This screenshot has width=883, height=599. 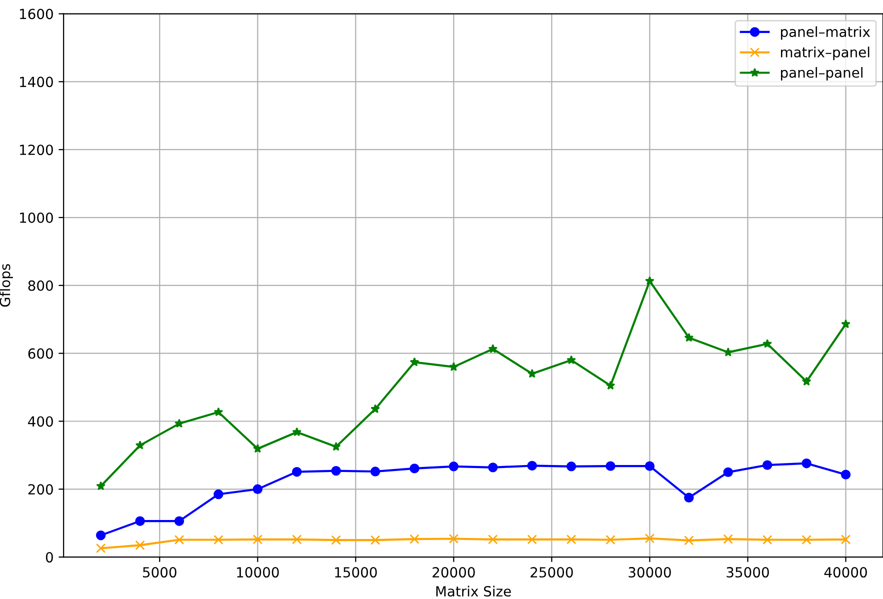 What do you see at coordinates (6, 285) in the screenshot?
I see `y-axis-title: Gflops` at bounding box center [6, 285].